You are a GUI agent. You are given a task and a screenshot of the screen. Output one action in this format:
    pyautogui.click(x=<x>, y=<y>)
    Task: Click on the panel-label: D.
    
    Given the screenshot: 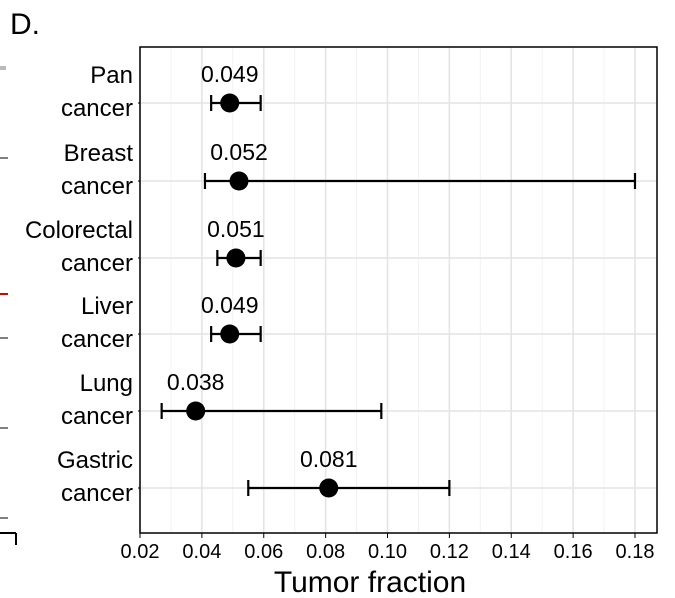 What is the action you would take?
    pyautogui.click(x=25, y=24)
    